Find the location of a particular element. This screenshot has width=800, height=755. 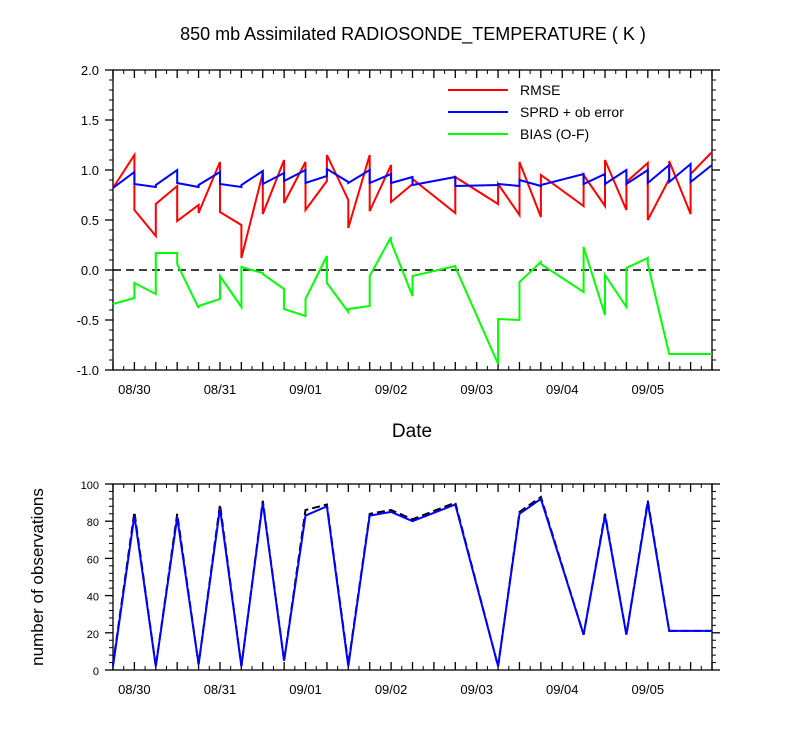

series-line-bias-o-f is located at coordinates (412, 300).